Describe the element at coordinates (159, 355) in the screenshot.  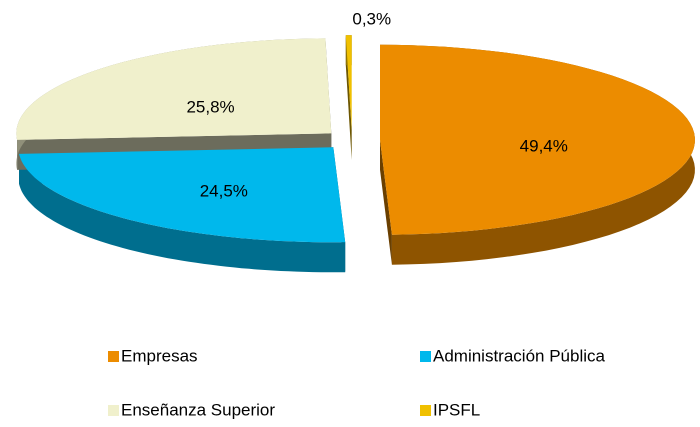
I see `legend-label: Empresas` at that location.